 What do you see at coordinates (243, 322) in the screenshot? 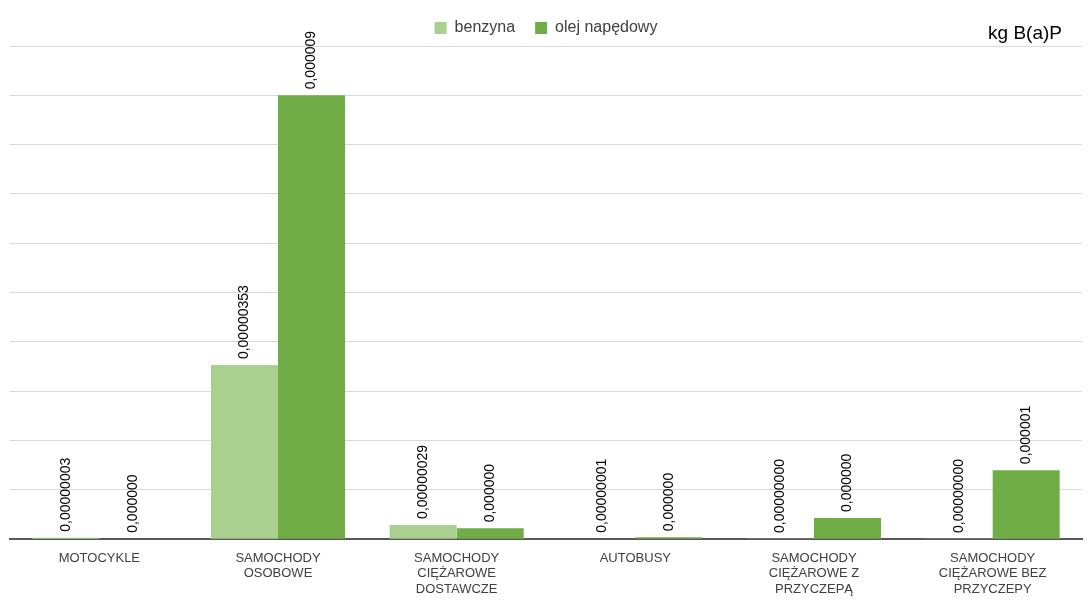
I see `data-label: 0,00000353` at bounding box center [243, 322].